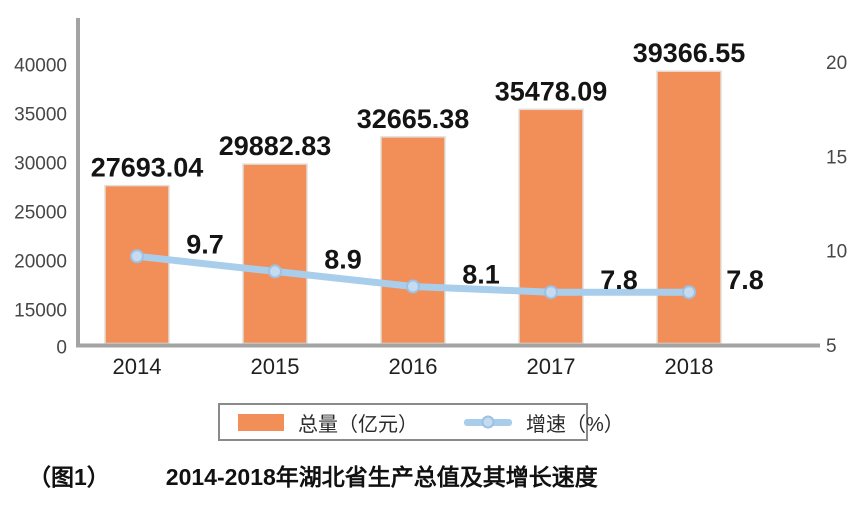  I want to click on growth-label-2017: 7.8, so click(619, 280).